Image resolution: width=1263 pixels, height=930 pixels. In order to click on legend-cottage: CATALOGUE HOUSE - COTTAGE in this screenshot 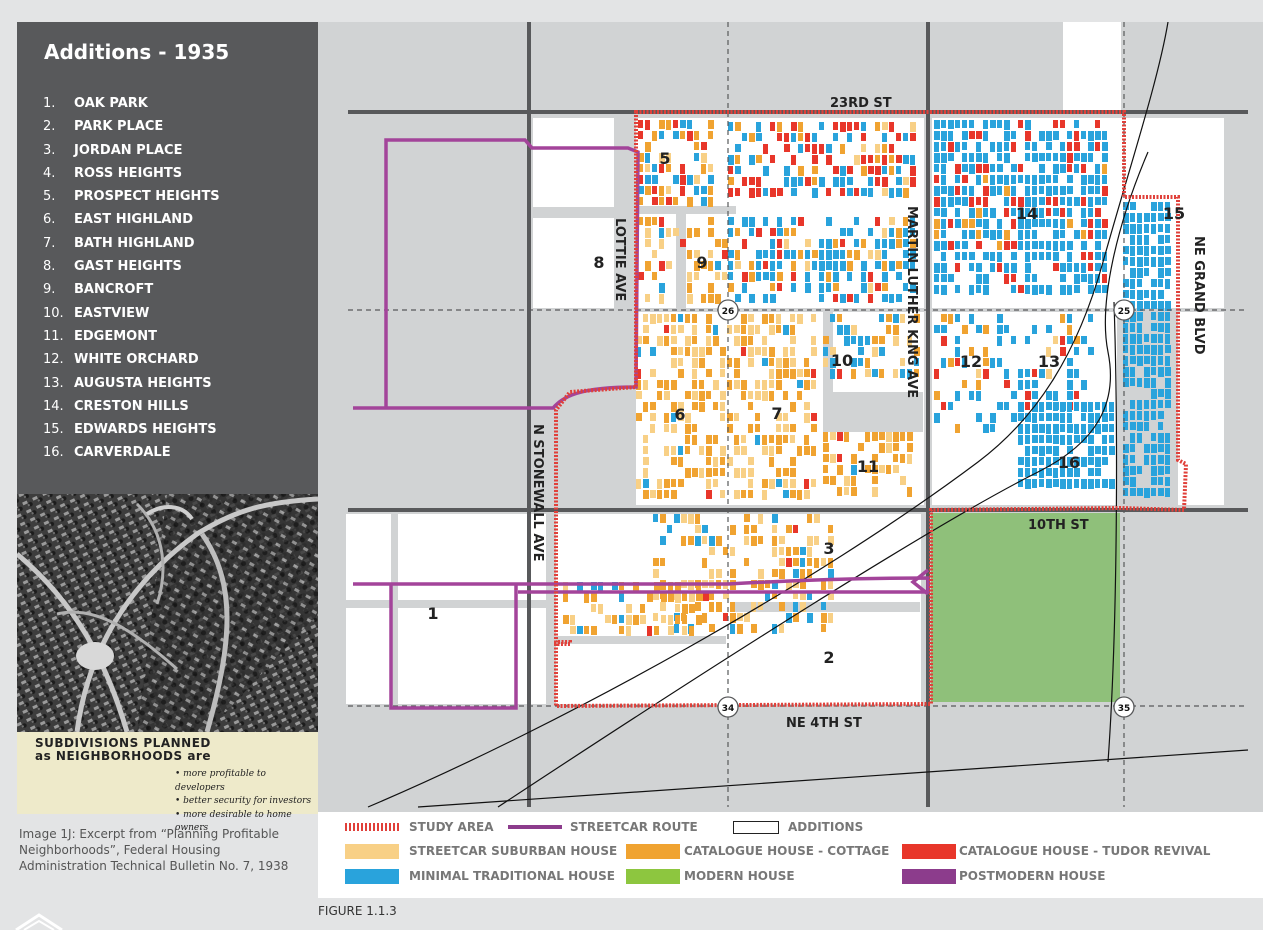, I will do `click(787, 851)`.